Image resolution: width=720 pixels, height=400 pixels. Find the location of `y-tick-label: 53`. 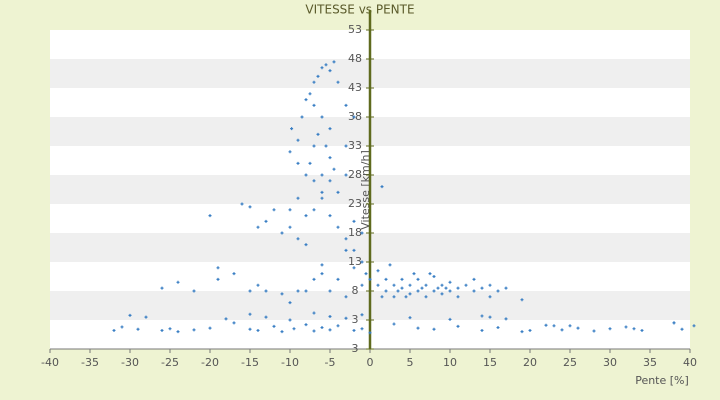

y-tick-label: 53 is located at coordinates (355, 29).